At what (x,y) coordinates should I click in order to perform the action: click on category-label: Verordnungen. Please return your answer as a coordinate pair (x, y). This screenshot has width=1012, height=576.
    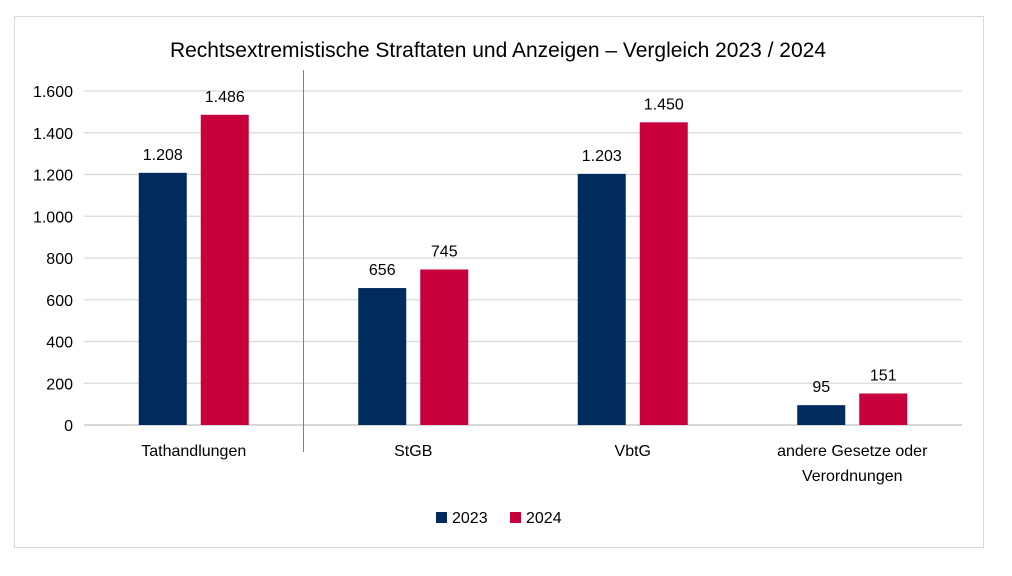
    Looking at the image, I should click on (852, 476).